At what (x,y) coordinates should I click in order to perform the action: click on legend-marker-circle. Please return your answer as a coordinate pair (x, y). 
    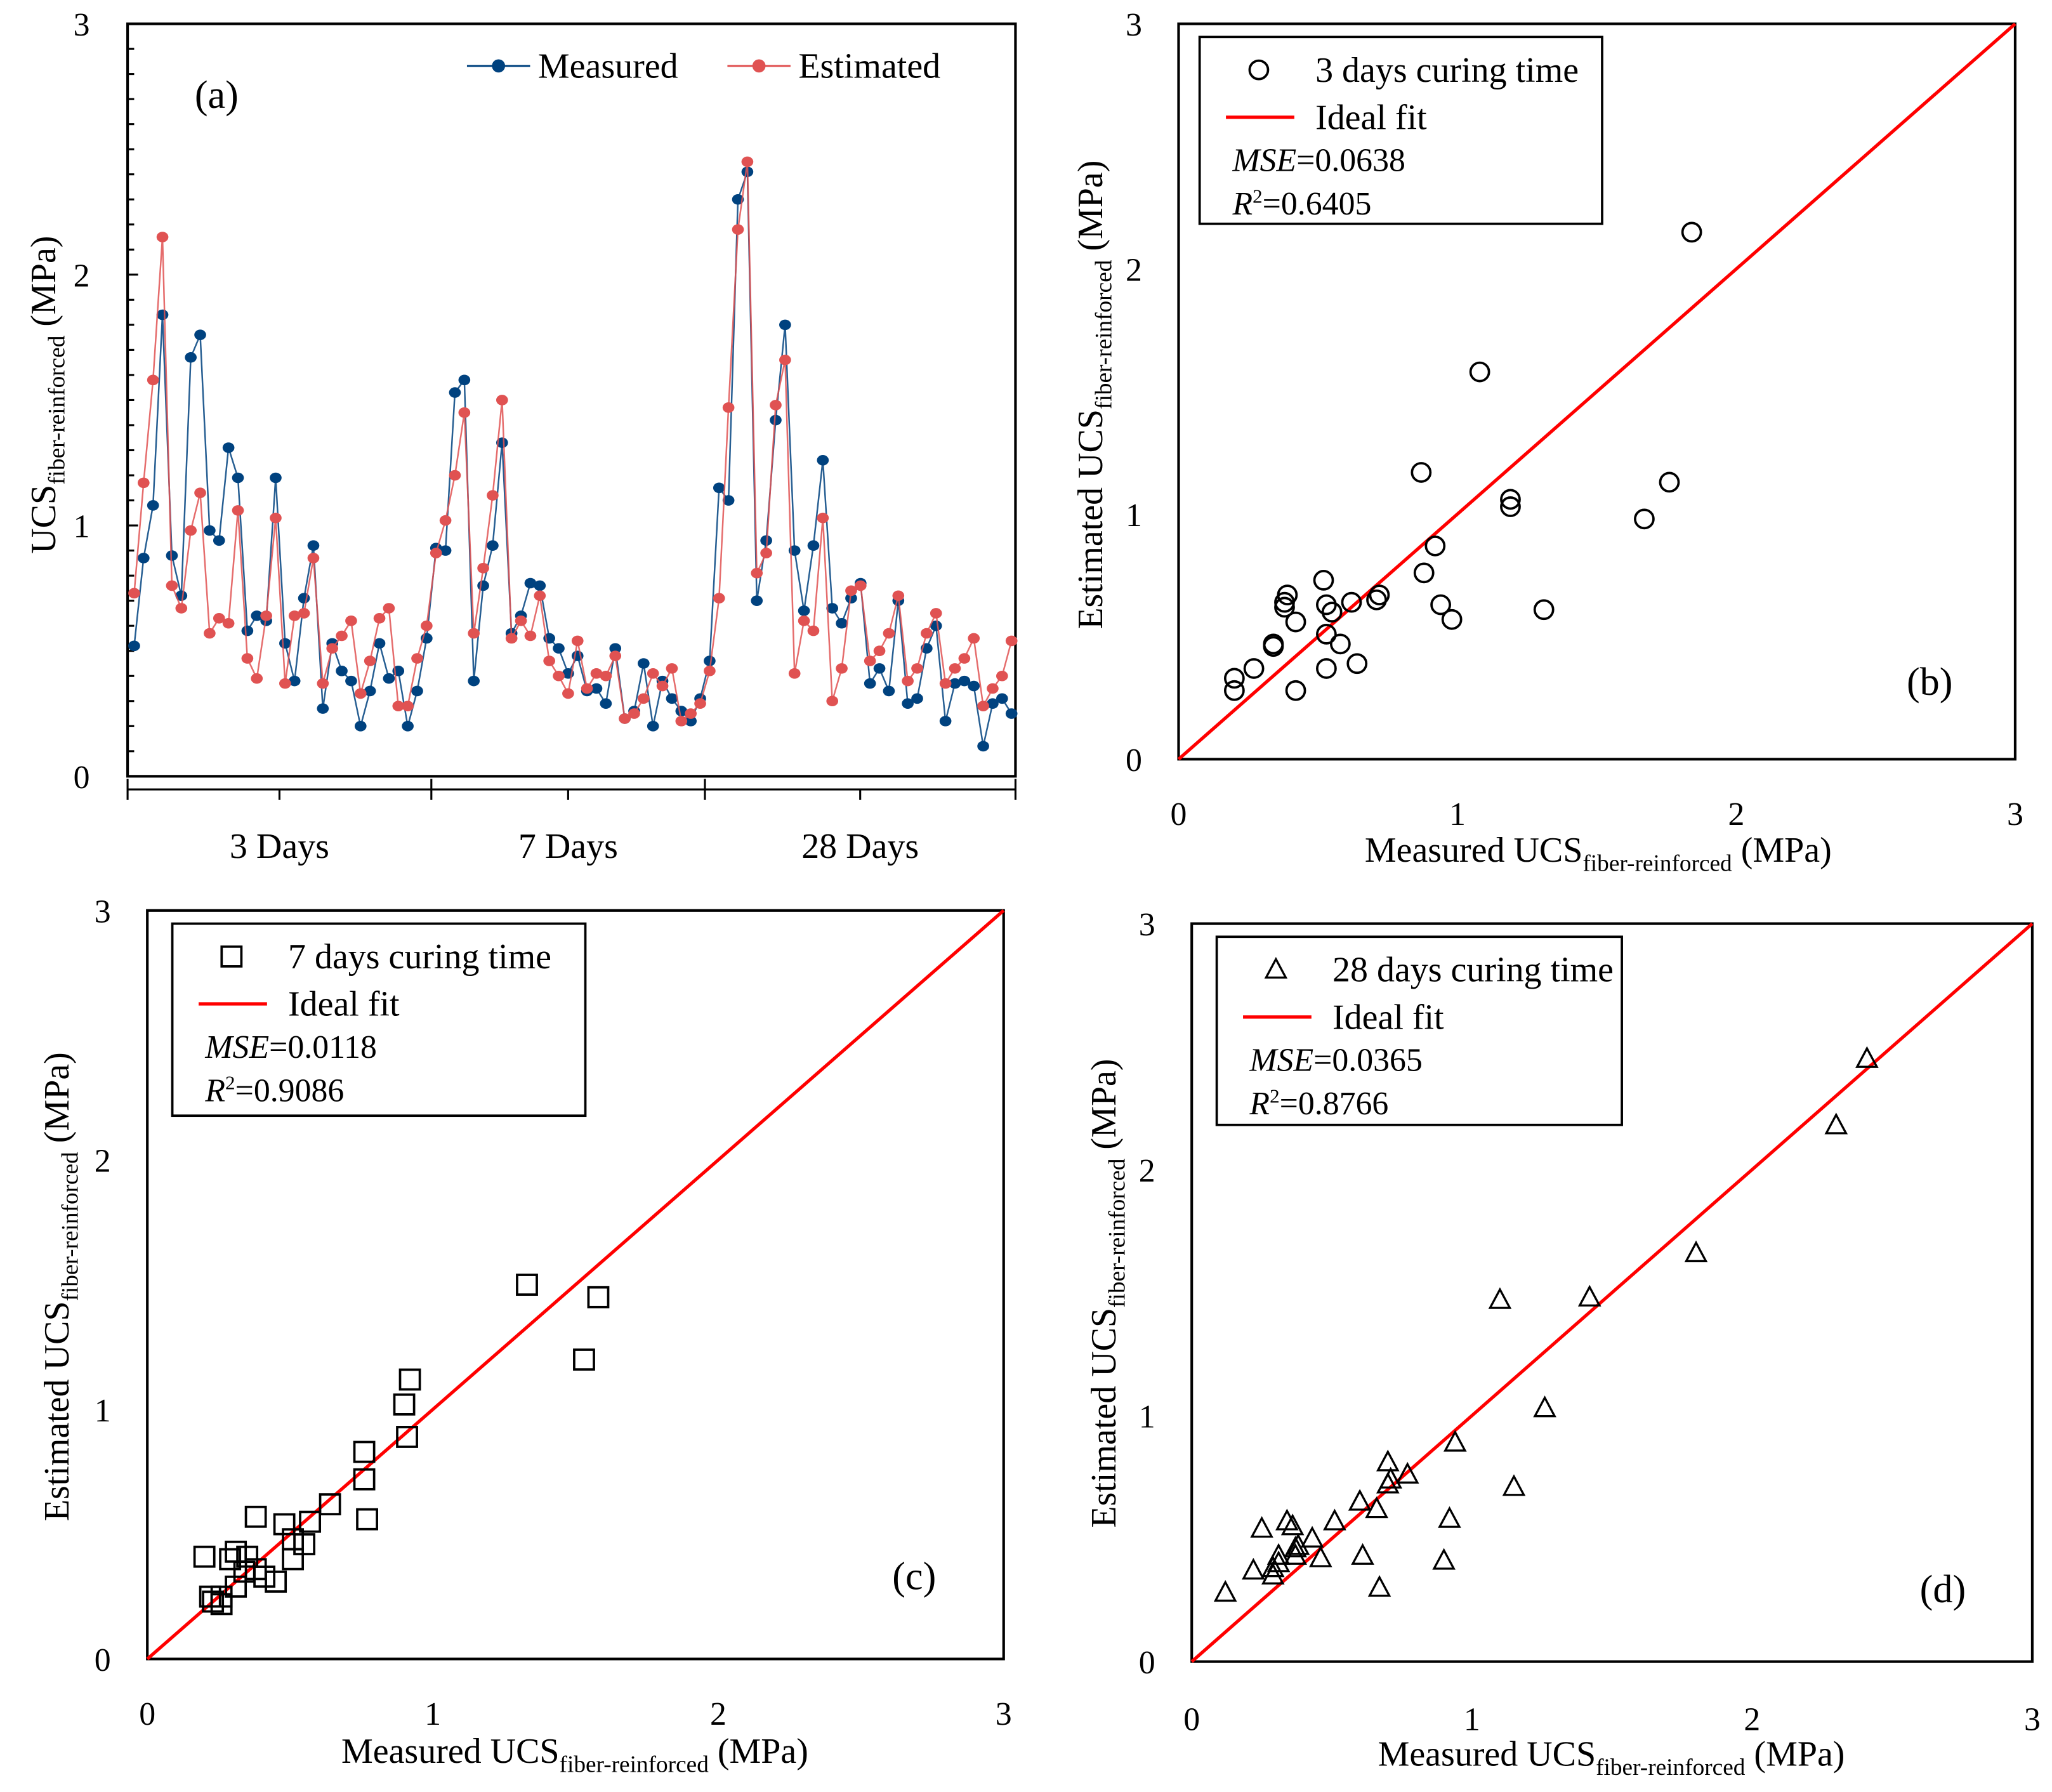
    Looking at the image, I should click on (1259, 70).